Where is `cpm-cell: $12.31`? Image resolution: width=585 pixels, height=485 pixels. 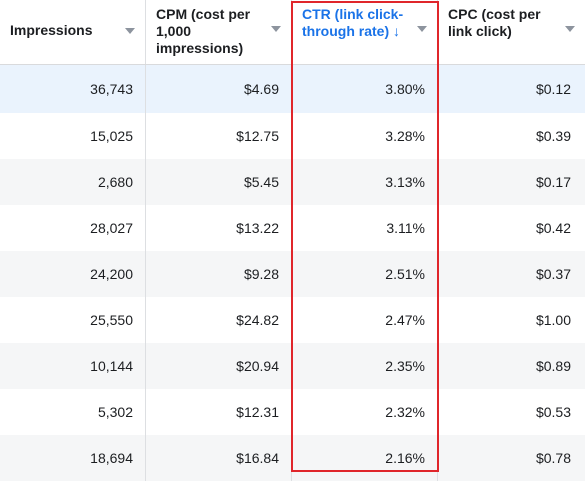
cpm-cell: $12.31 is located at coordinates (219, 412).